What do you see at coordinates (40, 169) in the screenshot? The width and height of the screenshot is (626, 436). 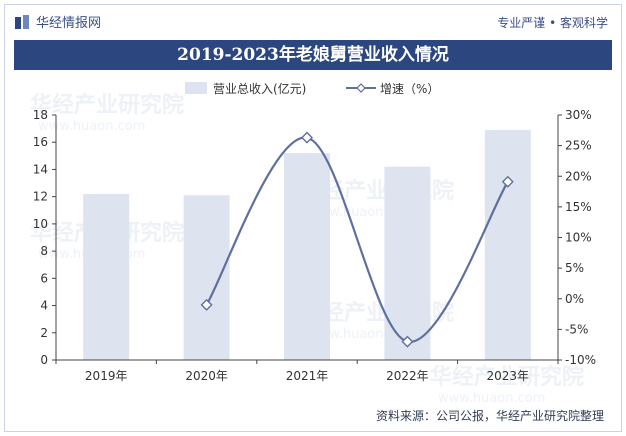 I see `y-left-tick-label: 14` at bounding box center [40, 169].